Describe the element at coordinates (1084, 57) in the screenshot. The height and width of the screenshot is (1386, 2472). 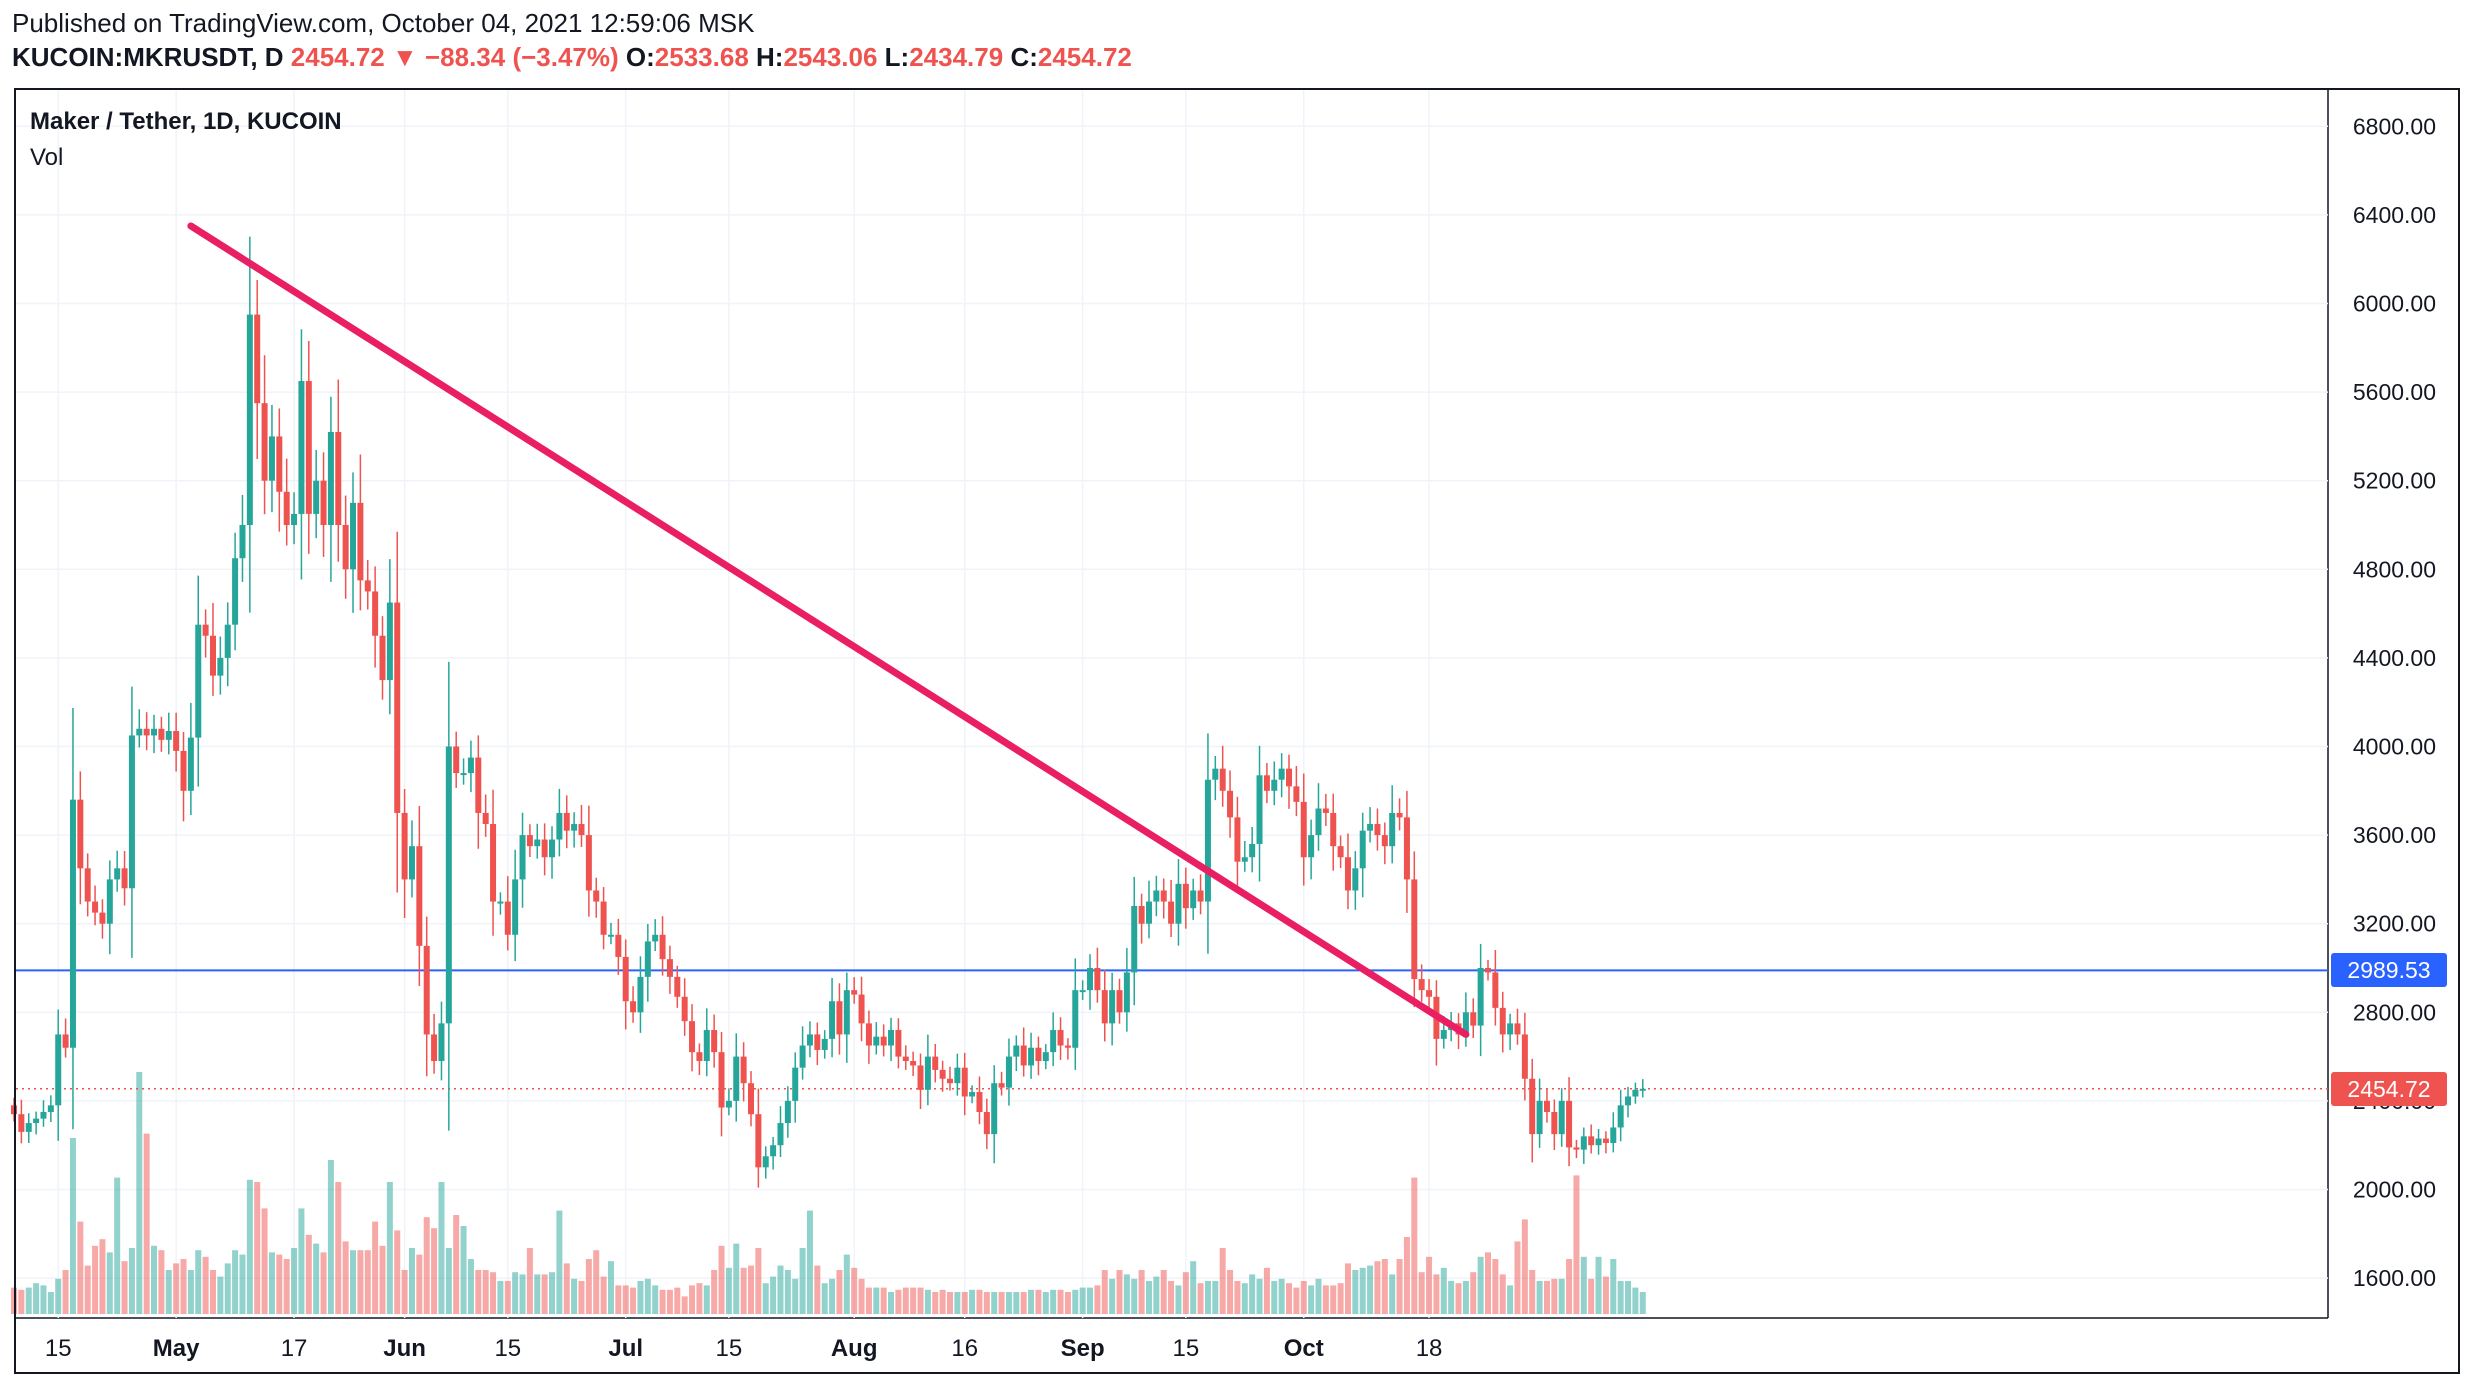
I see `close-value: 2454.72` at that location.